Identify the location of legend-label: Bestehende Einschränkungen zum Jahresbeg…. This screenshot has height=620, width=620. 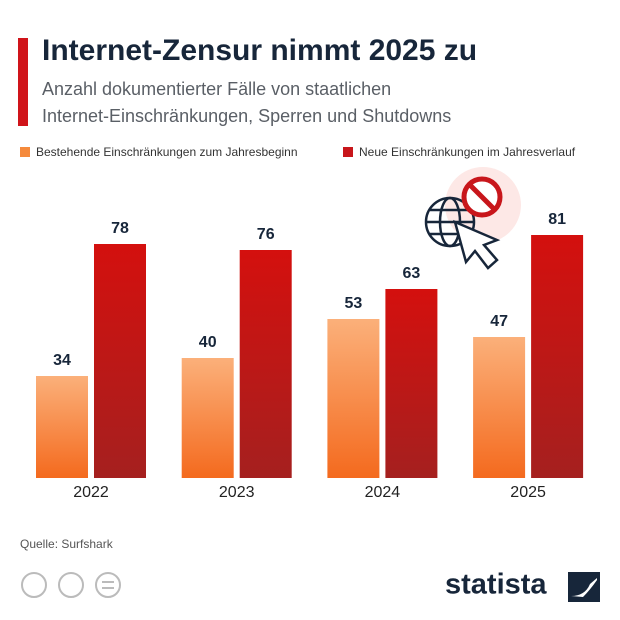
(167, 152).